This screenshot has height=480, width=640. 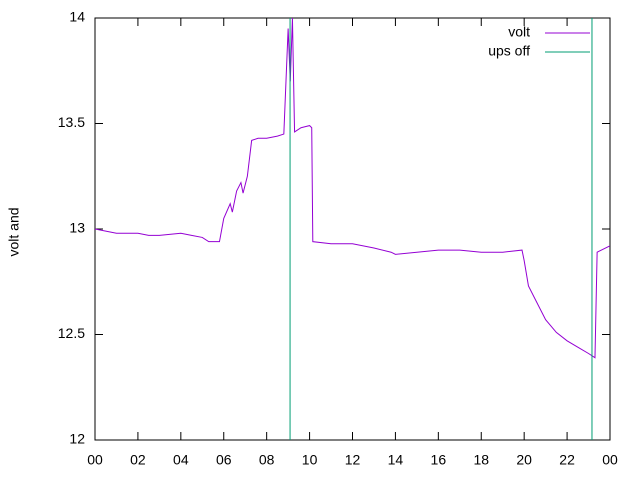 What do you see at coordinates (267, 460) in the screenshot?
I see `x-tick-label: 08` at bounding box center [267, 460].